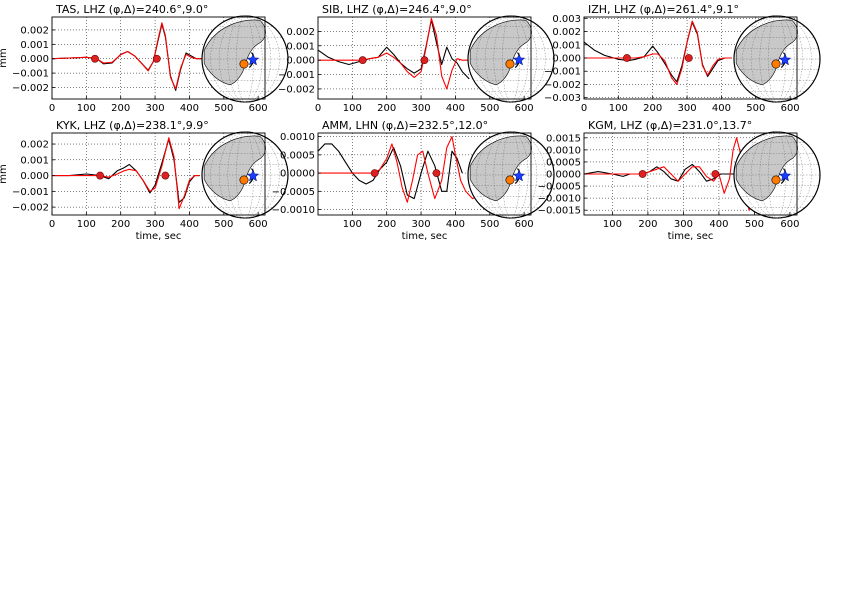 The width and height of the screenshot is (842, 595). I want to click on panel-title: TAS, LHZ (φ,Δ)=240.6°,9.0°, so click(131, 9).